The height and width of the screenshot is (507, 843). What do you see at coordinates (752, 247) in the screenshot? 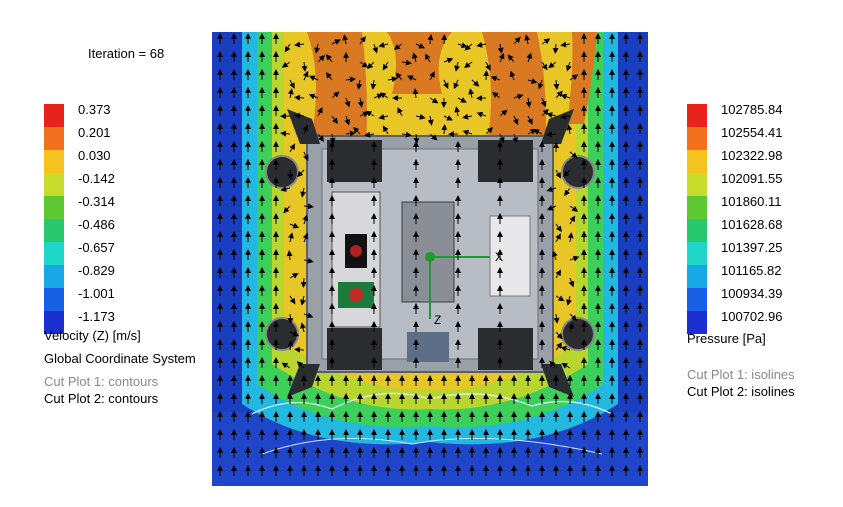
I see `pressure-legend-tick: 101397.25` at bounding box center [752, 247].